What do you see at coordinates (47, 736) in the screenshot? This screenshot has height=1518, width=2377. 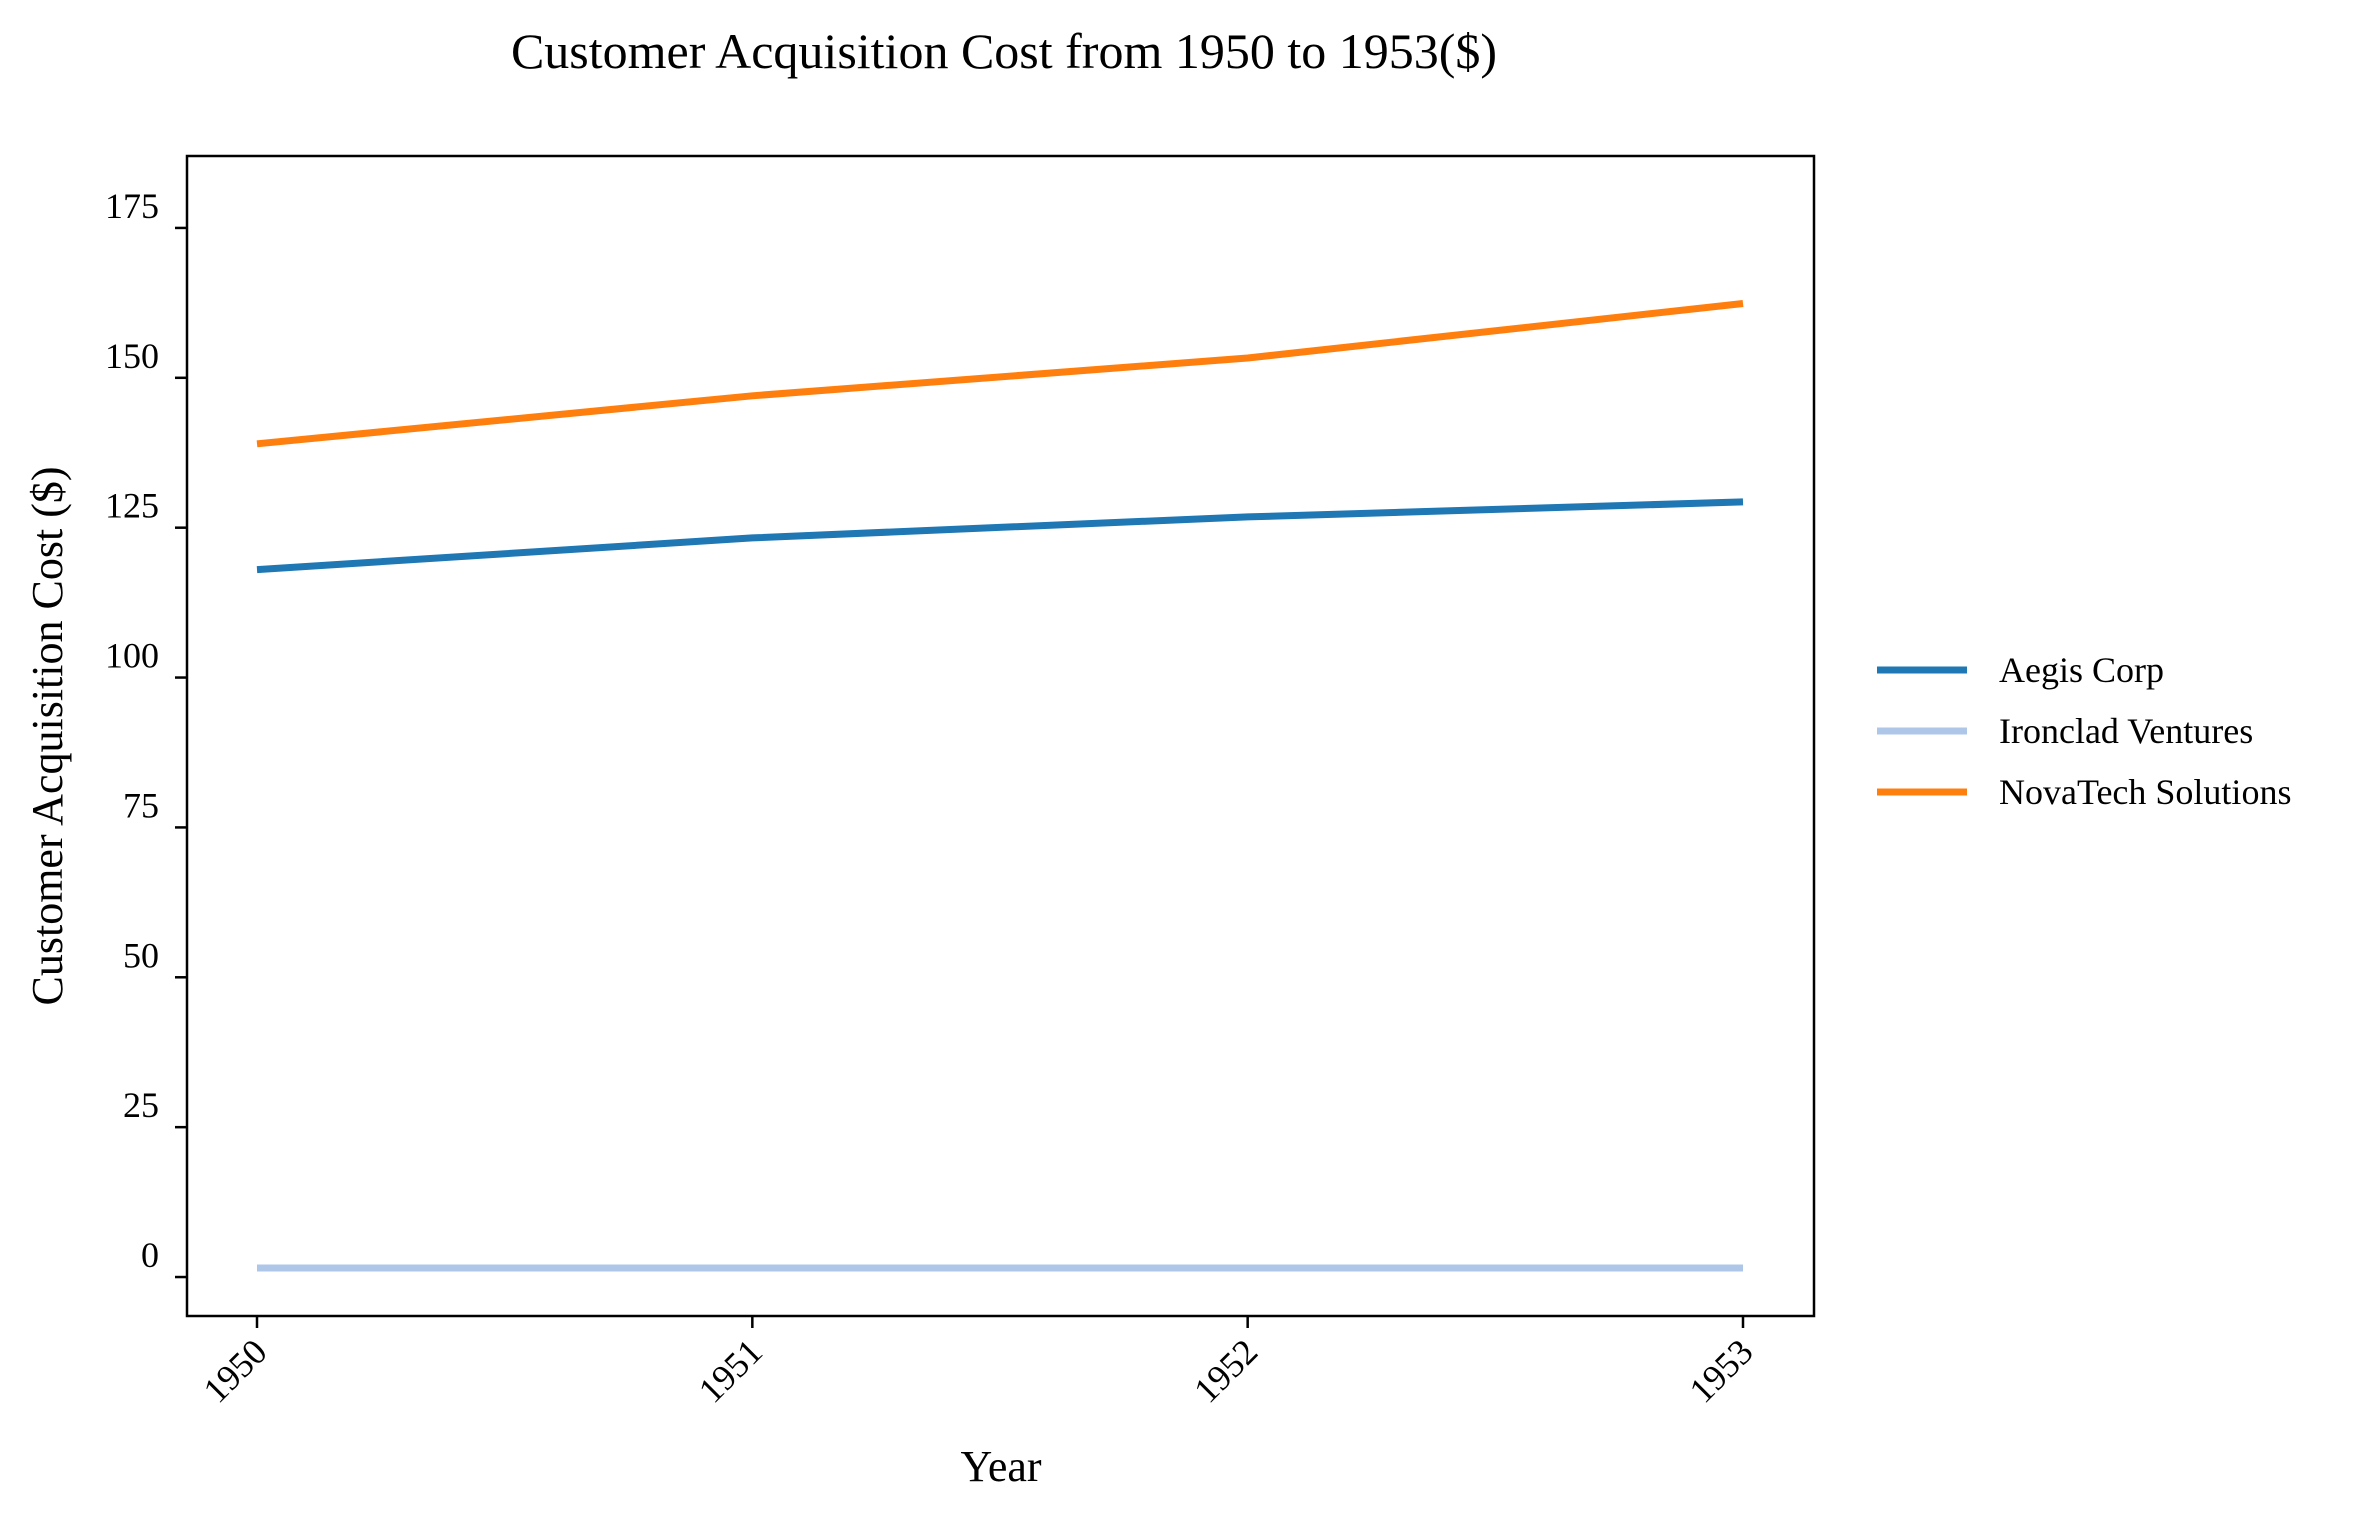 I see `y-axis-label: Customer Acquisition Cost ($)` at bounding box center [47, 736].